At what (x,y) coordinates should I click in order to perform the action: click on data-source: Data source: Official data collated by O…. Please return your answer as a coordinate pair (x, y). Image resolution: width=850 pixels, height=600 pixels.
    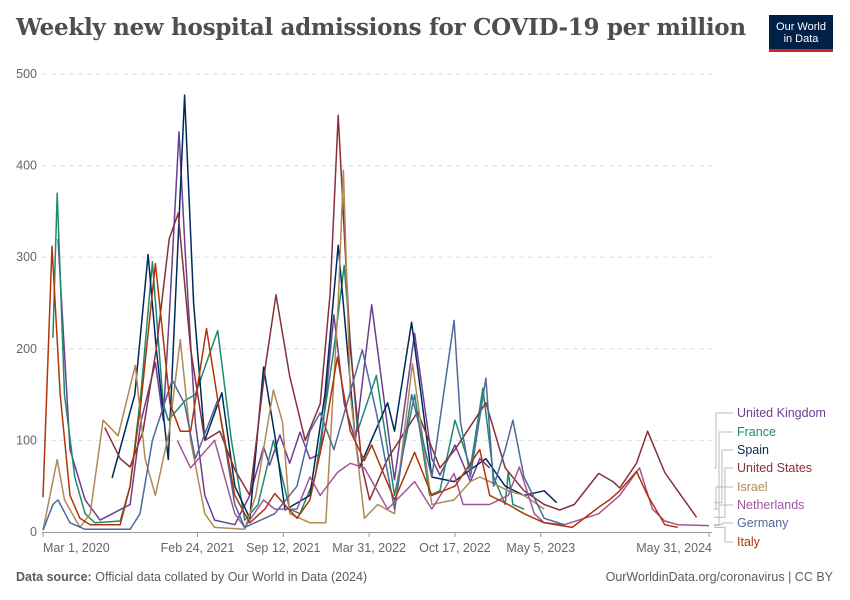
    Looking at the image, I should click on (191, 577).